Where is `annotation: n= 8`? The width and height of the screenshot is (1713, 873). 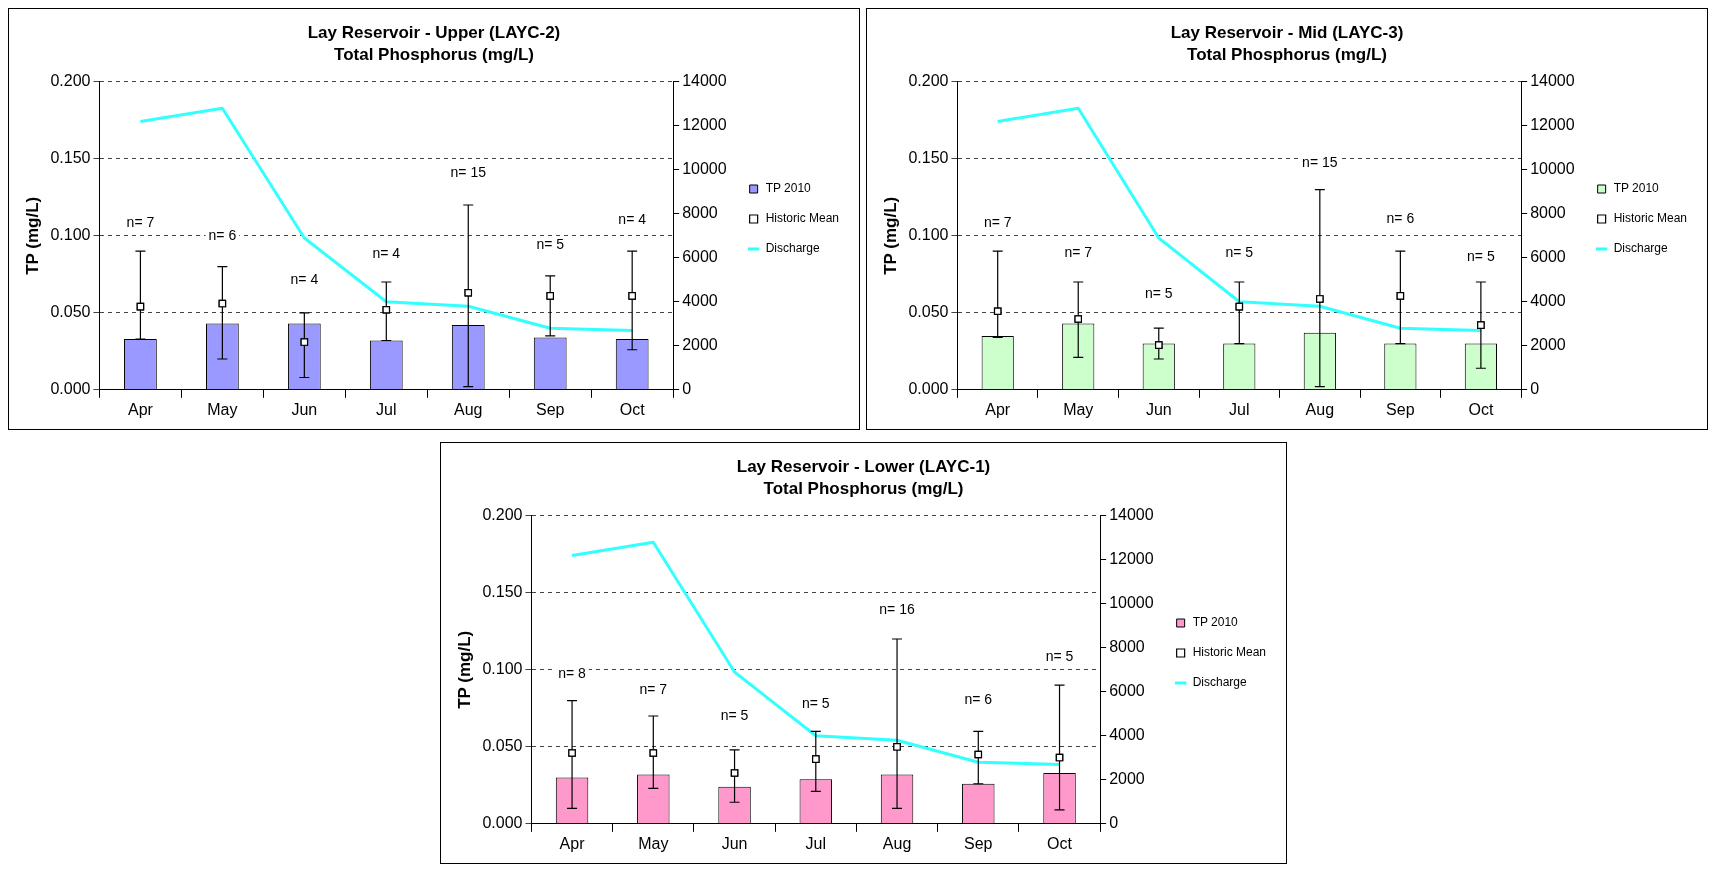 annotation: n= 8 is located at coordinates (572, 673).